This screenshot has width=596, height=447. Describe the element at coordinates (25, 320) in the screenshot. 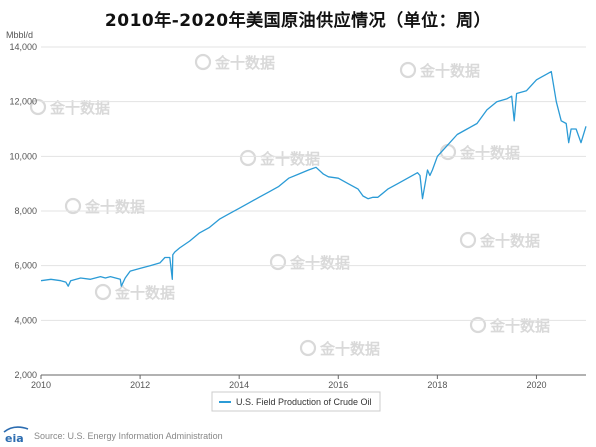

I see `y-tick-label: 4,000` at that location.